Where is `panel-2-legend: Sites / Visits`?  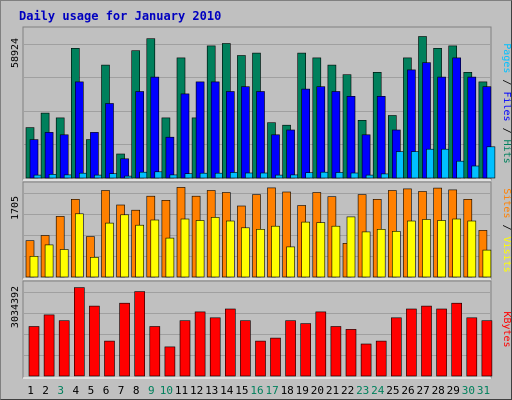 panel-2-legend: Sites / Visits is located at coordinates (506, 230).